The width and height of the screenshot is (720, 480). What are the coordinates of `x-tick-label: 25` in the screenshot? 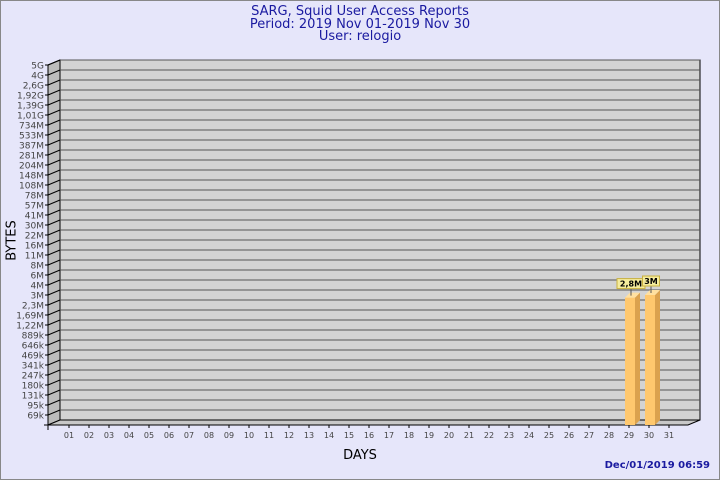 It's located at (549, 435).